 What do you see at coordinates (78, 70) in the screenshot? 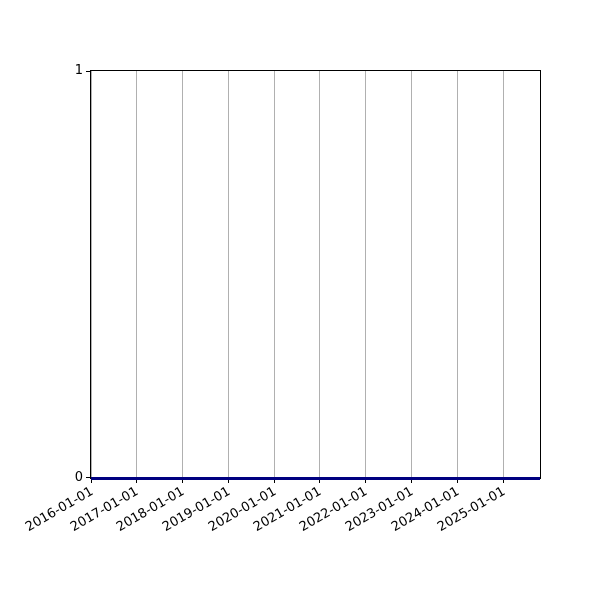
I see `y-tick-label: 1` at bounding box center [78, 70].